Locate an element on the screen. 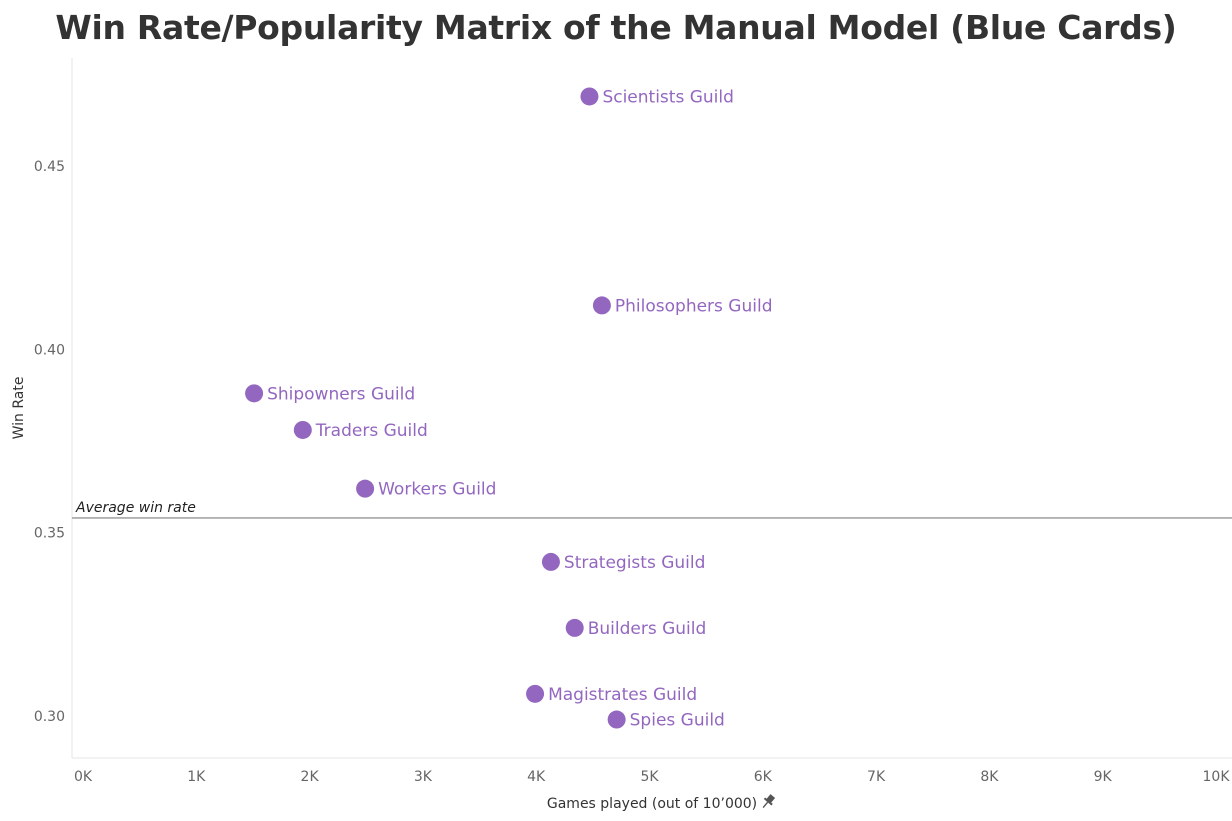 Image resolution: width=1232 pixels, height=821 pixels. data-point-scientists-guild is located at coordinates (589, 96).